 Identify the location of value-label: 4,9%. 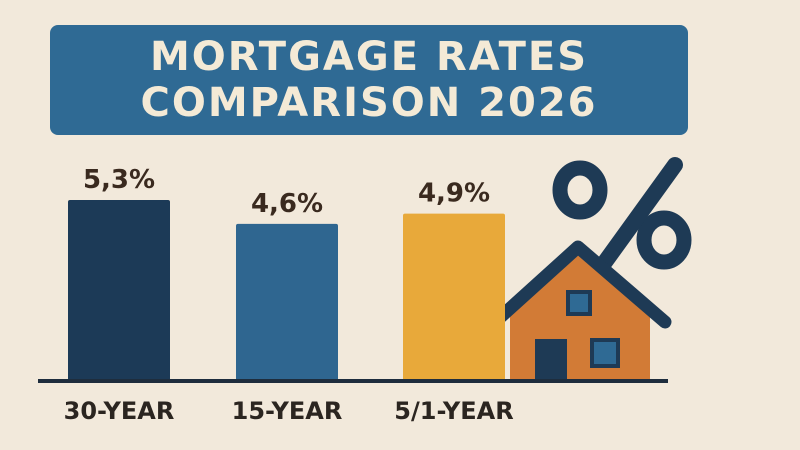
(454, 194).